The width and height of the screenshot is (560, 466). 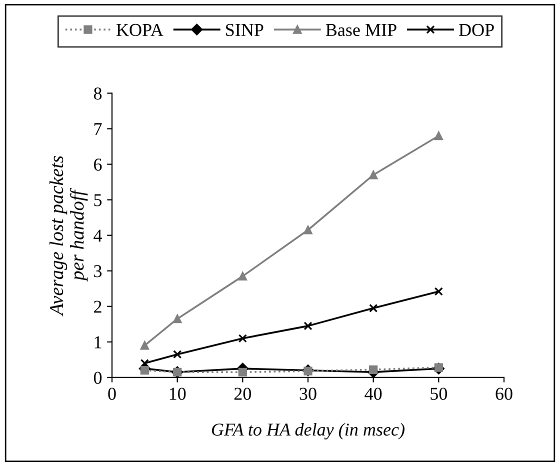 I want to click on y-tick-label: 1, so click(x=98, y=342).